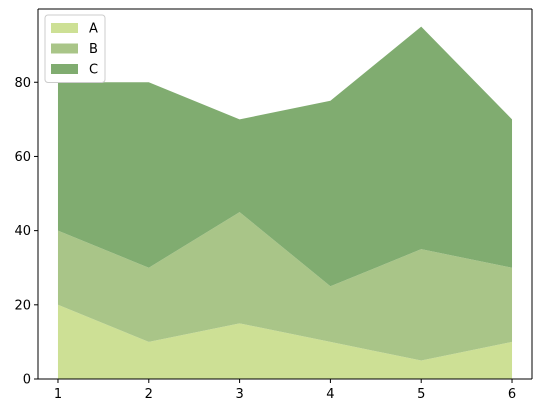 Image resolution: width=543 pixels, height=413 pixels. What do you see at coordinates (58, 394) in the screenshot?
I see `x-tick-label: 1` at bounding box center [58, 394].